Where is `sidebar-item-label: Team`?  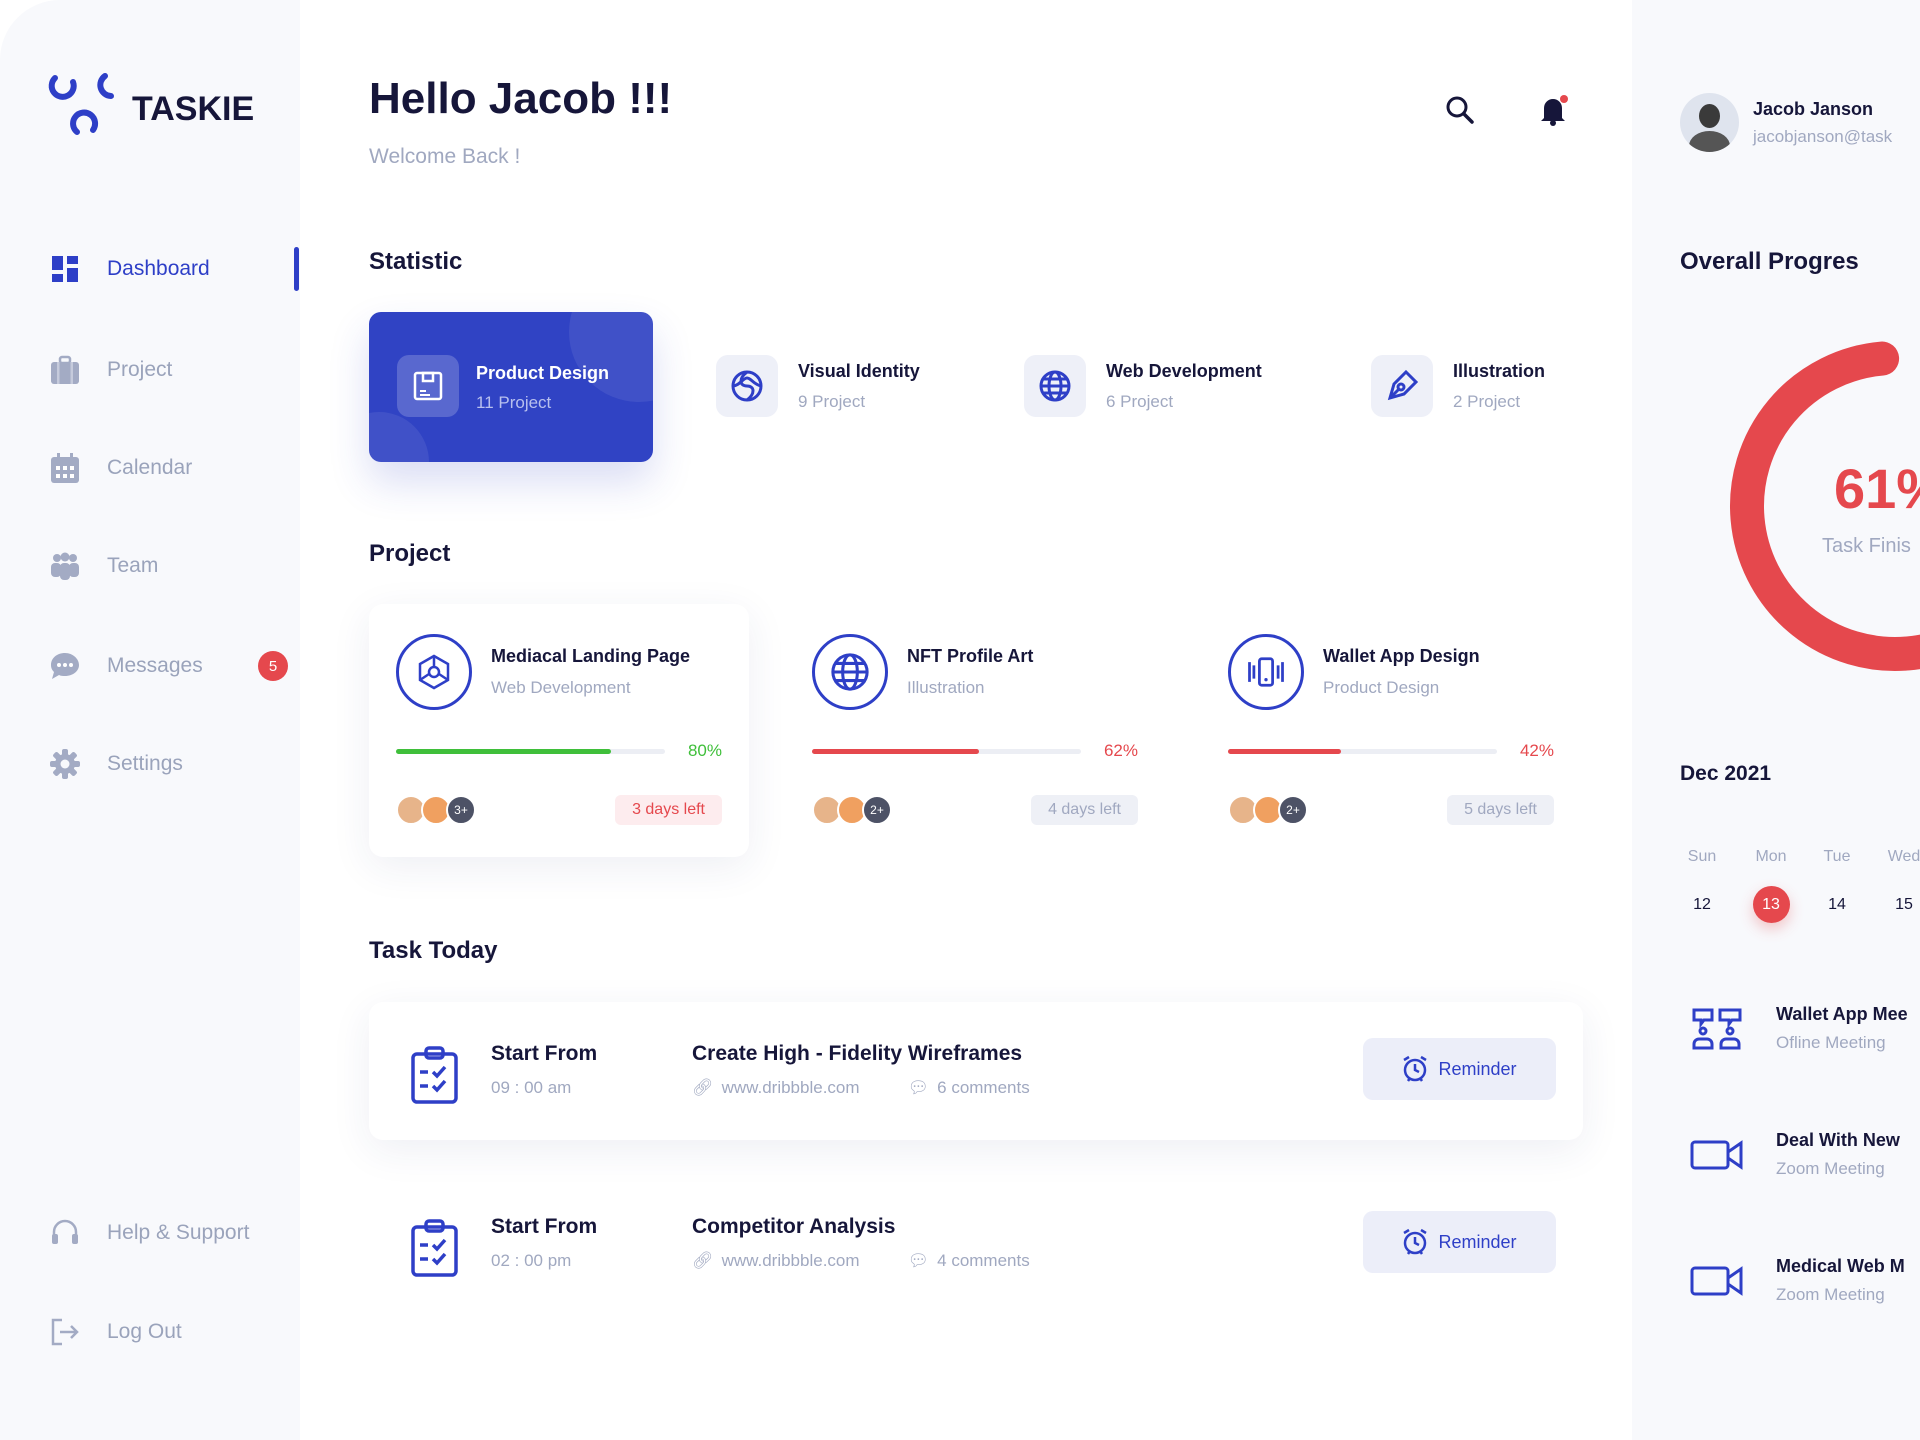 sidebar-item-label: Team is located at coordinates (133, 565).